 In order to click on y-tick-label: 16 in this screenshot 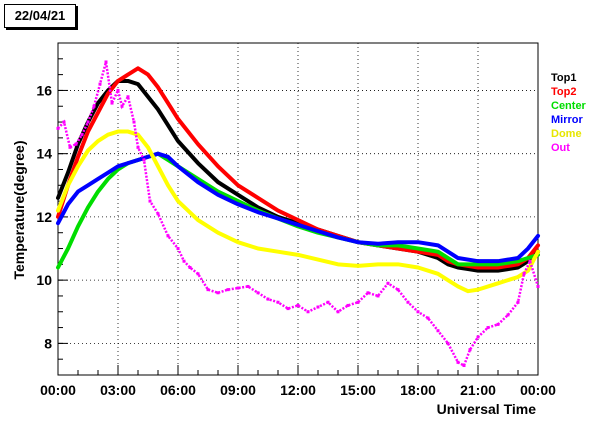, I will do `click(44, 90)`.